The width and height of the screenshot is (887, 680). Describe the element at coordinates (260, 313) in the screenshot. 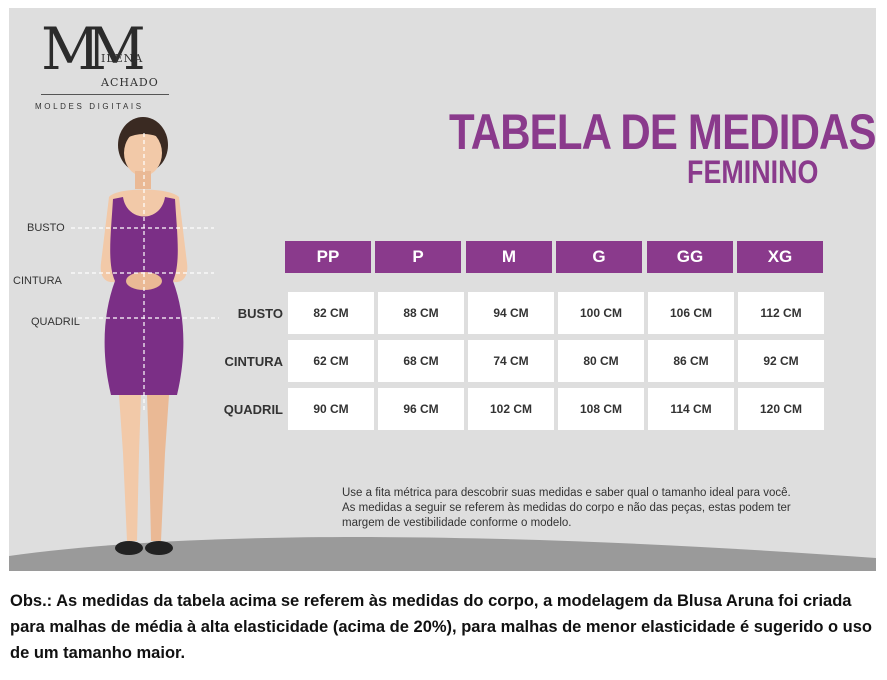

I see `row-label-busto: BUSTO` at that location.